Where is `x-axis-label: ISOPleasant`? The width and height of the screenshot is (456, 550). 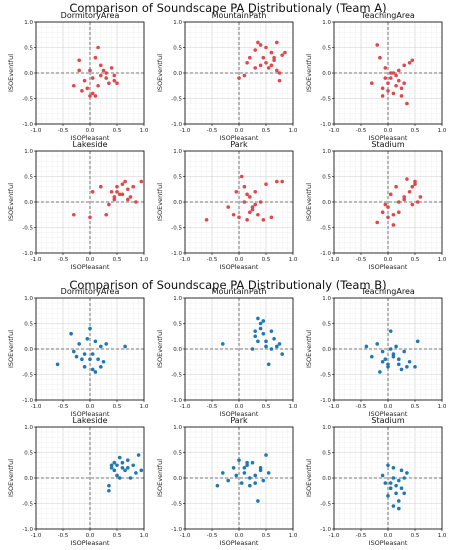
x-axis-label: ISOPleasant is located at coordinates (388, 414).